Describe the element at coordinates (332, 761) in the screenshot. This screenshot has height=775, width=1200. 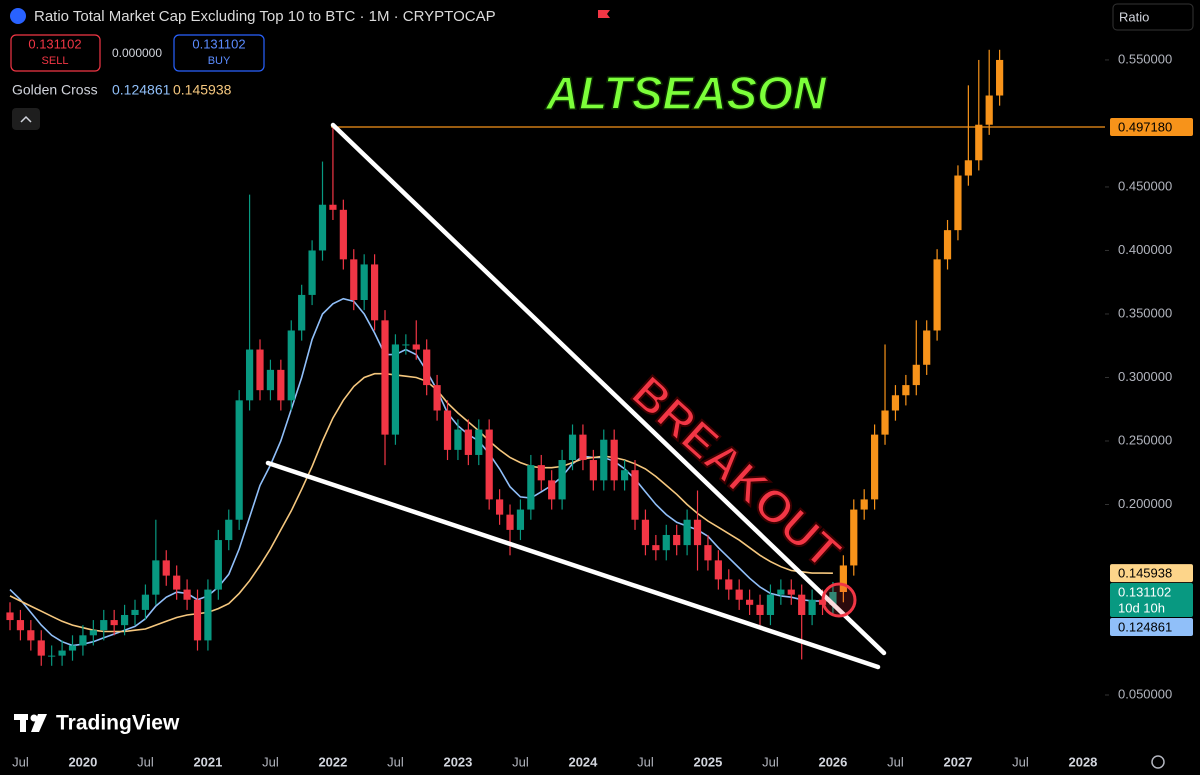
I see `x-tick-label: 2022` at that location.